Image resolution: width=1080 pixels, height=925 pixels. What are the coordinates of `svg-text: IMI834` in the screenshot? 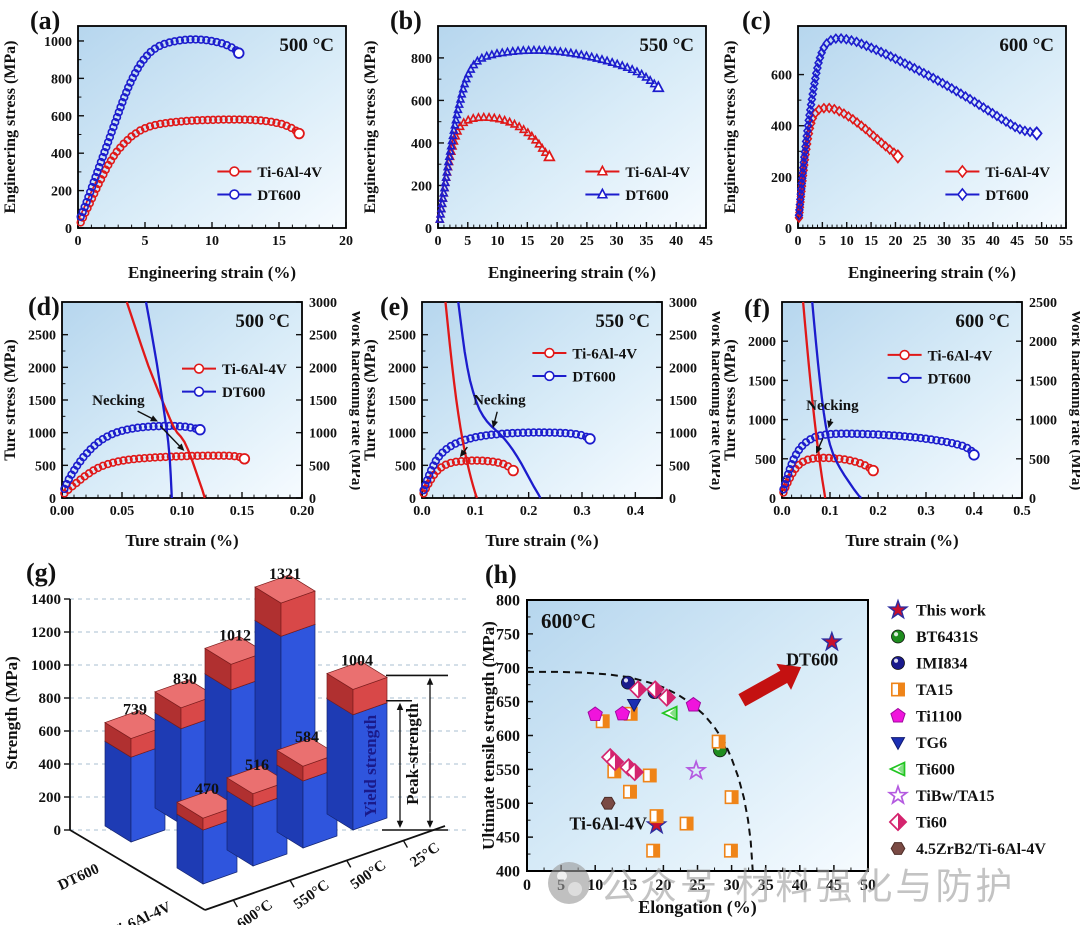 It's located at (942, 664).